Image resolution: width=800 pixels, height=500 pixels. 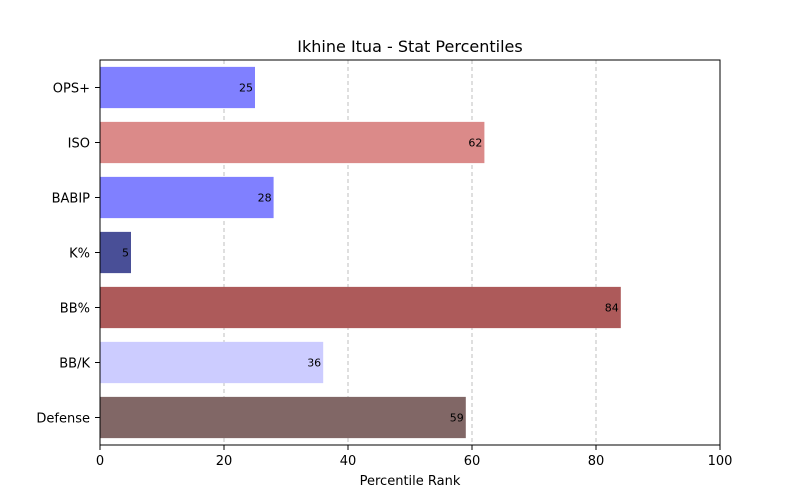 I want to click on y-tick-label: BB%, so click(x=75, y=309).